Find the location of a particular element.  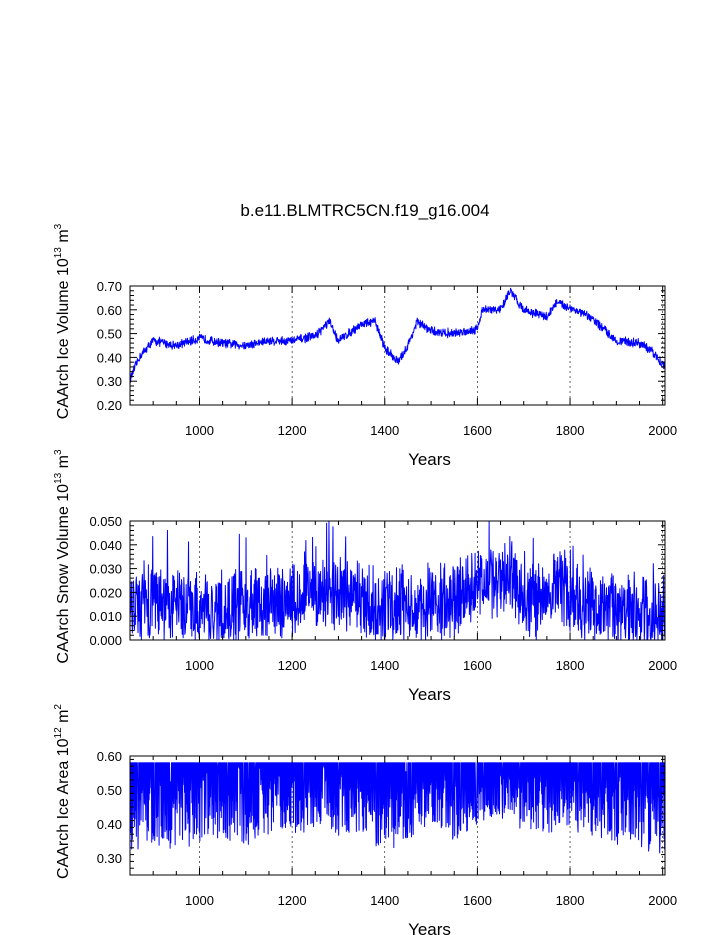

y-axis-label-exponent: 12 is located at coordinates (58, 733).